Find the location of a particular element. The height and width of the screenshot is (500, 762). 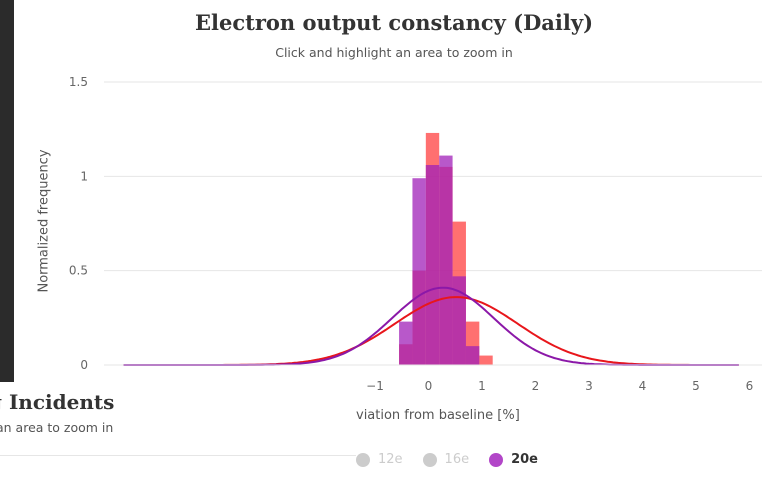

legend-item-12e: 12e is located at coordinates (379, 459).